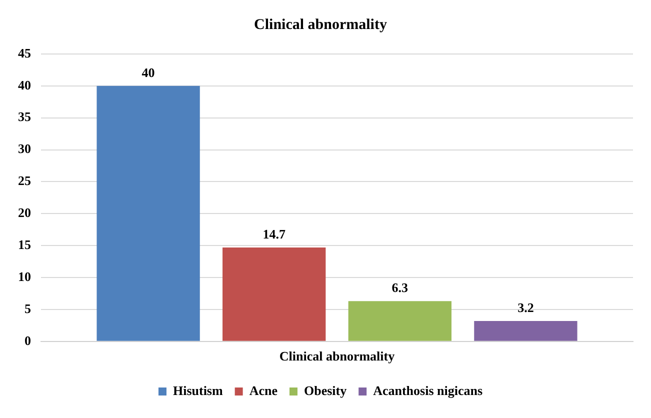  Describe the element at coordinates (25, 52) in the screenshot. I see `y-tick-label: 45` at that location.